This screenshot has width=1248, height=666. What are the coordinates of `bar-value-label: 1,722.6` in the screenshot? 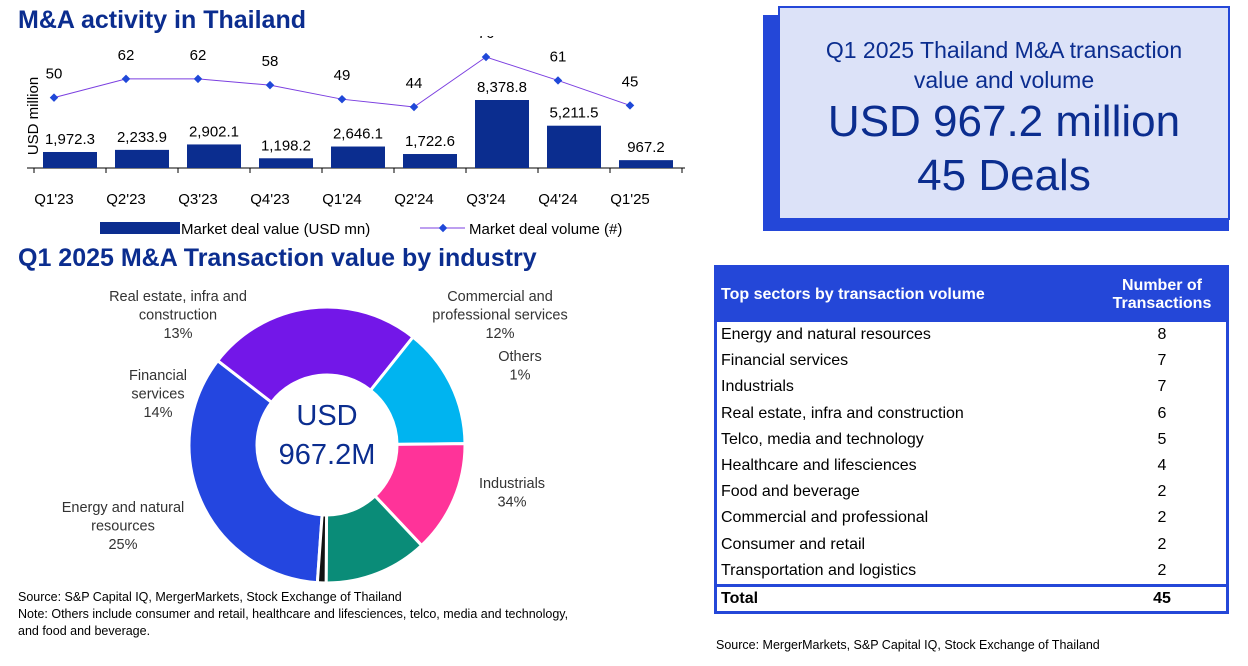 It's located at (430, 141).